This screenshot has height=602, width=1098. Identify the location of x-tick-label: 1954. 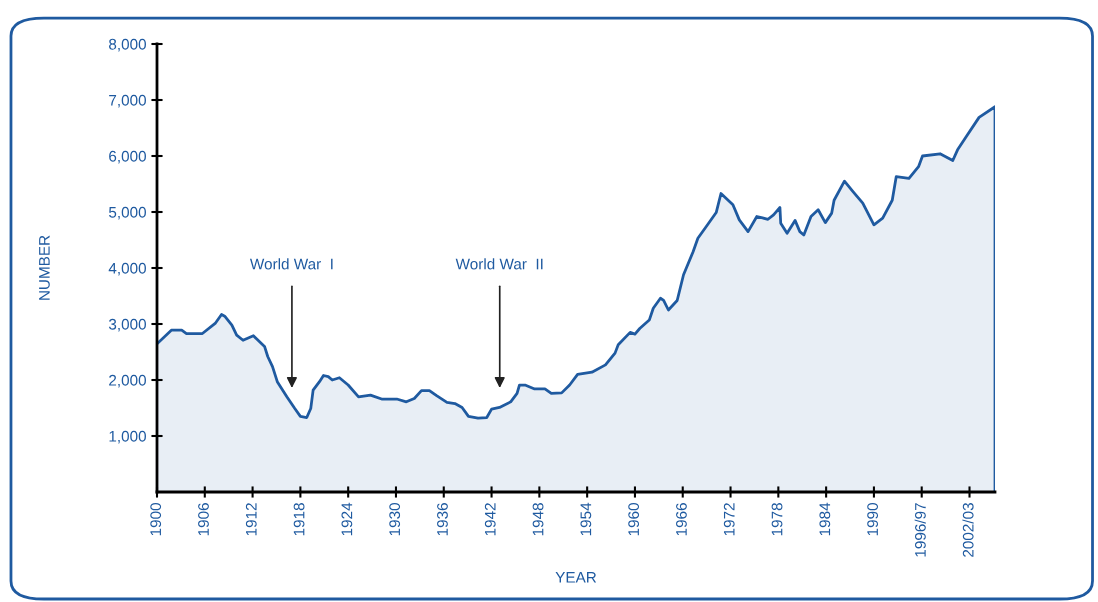
(586, 519).